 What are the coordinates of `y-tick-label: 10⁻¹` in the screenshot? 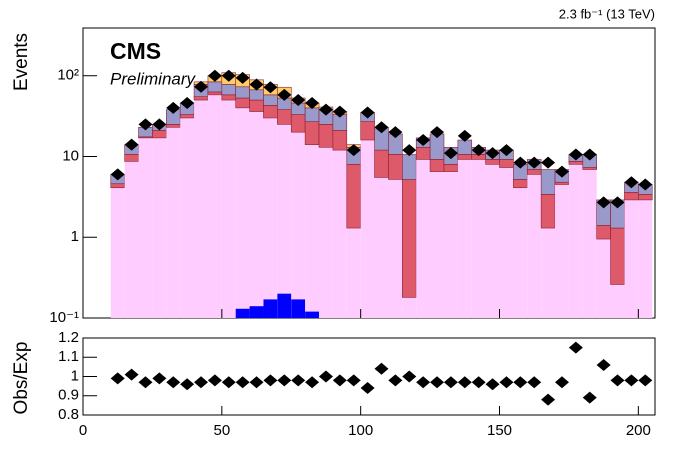 It's located at (64, 317).